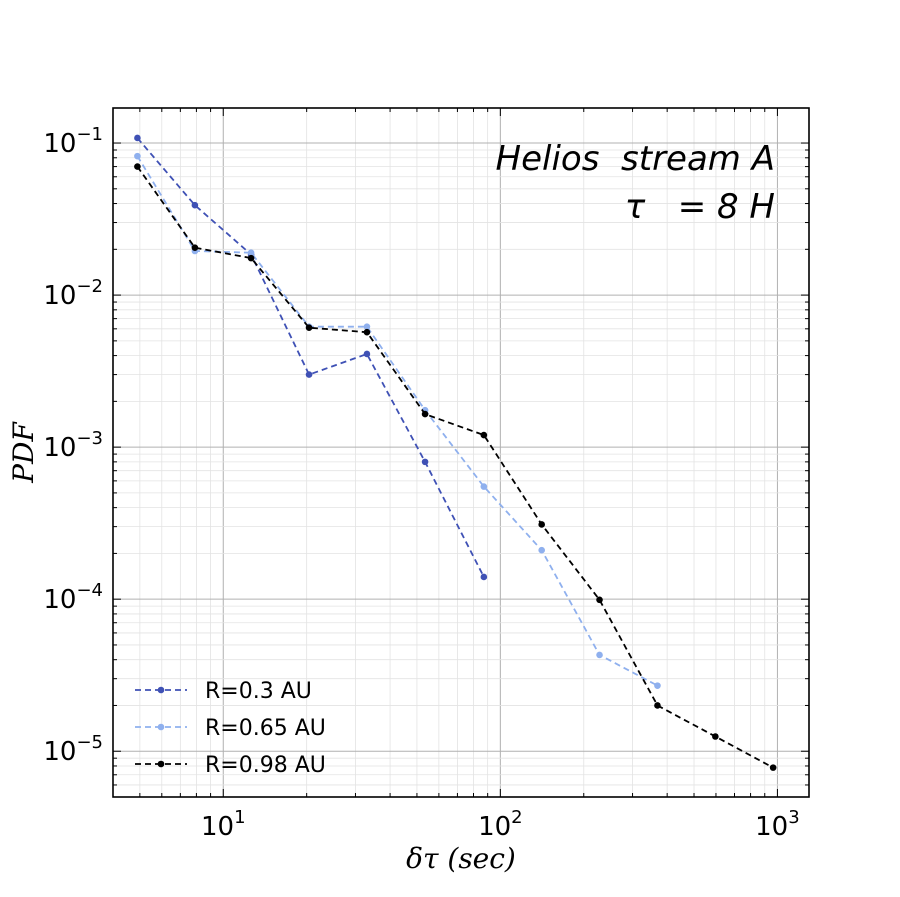 The width and height of the screenshot is (900, 897). I want to click on x-tick-label: 10³, so click(777, 824).